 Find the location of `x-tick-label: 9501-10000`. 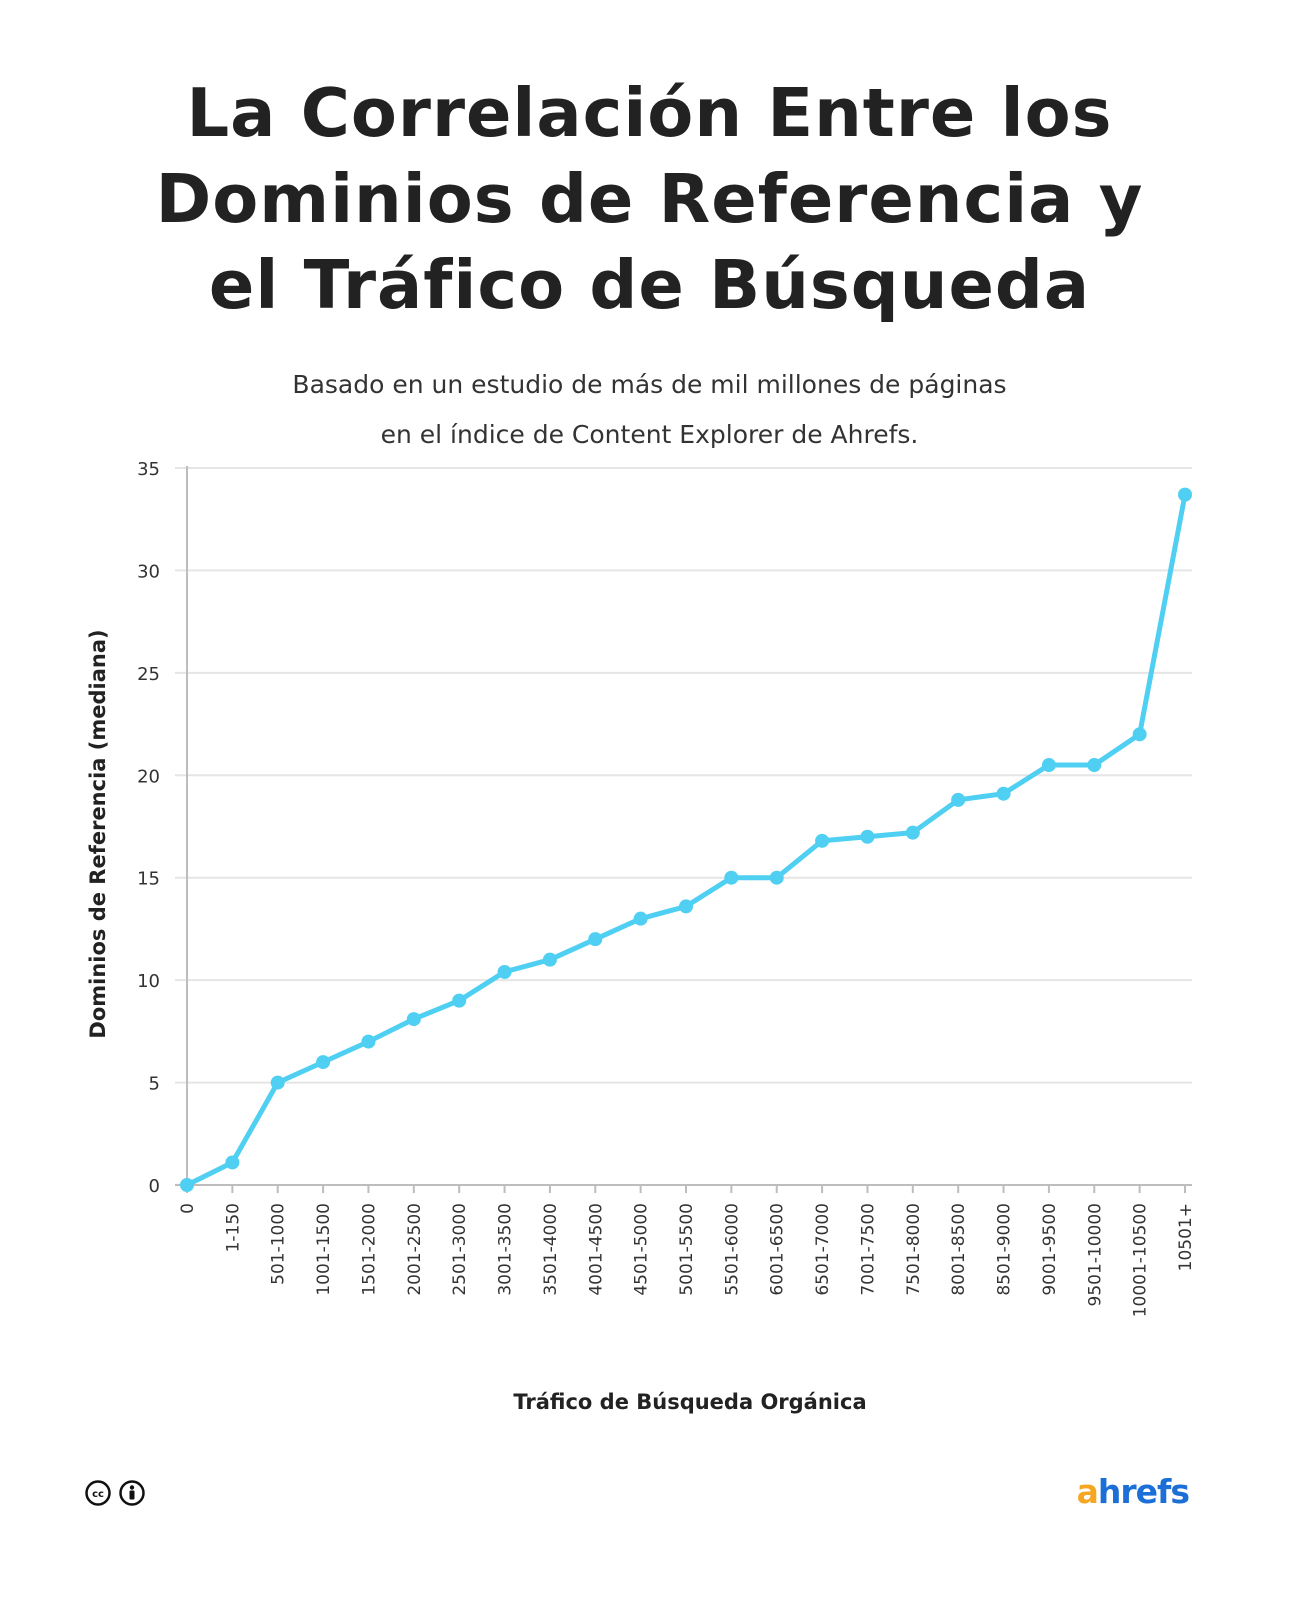

x-tick-label: 9501-10000 is located at coordinates (1095, 1254).